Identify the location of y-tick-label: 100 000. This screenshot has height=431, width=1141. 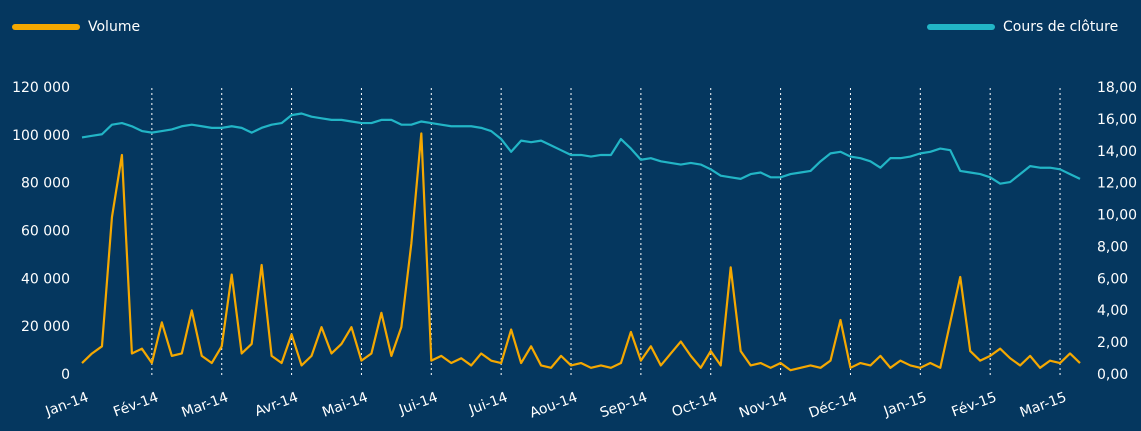
(41, 136).